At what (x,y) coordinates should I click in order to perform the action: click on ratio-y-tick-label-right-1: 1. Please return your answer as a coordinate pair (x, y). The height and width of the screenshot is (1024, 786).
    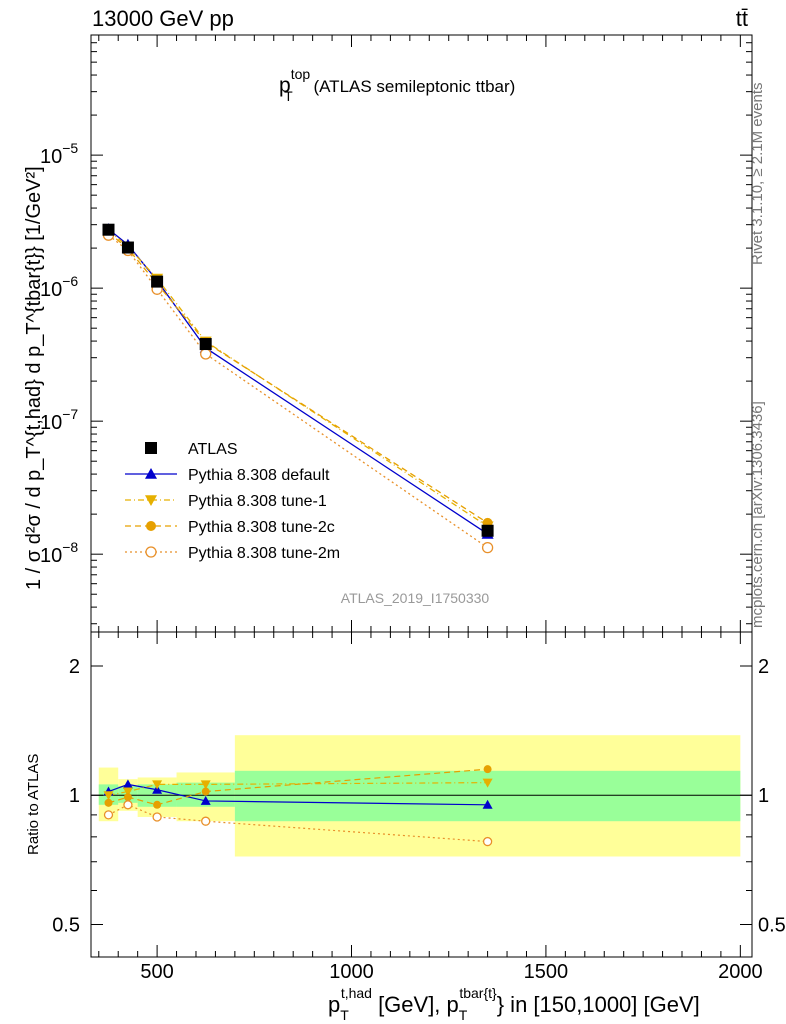
    Looking at the image, I should click on (763, 796).